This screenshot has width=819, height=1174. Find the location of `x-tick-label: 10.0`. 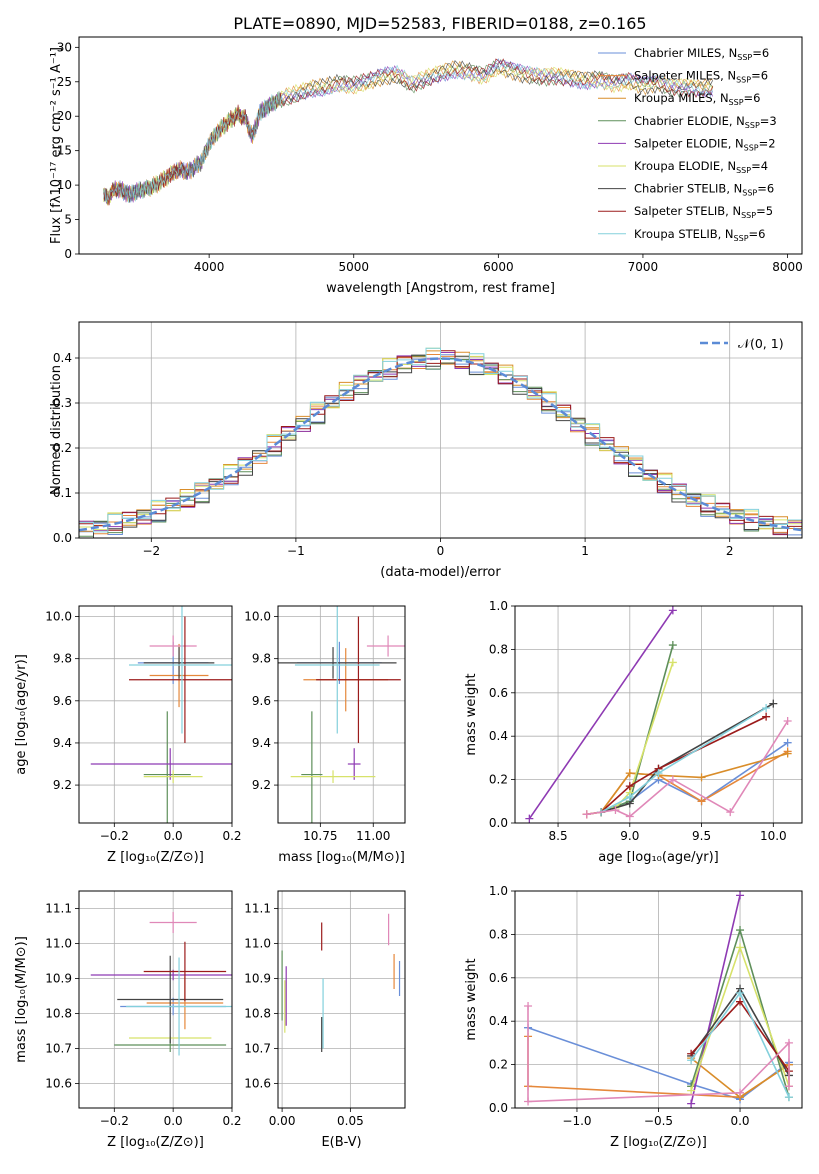

x-tick-label: 10.0 is located at coordinates (773, 836).